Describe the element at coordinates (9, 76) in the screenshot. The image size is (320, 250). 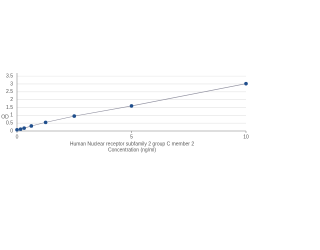
I see `y-tick-label: 3.5` at that location.